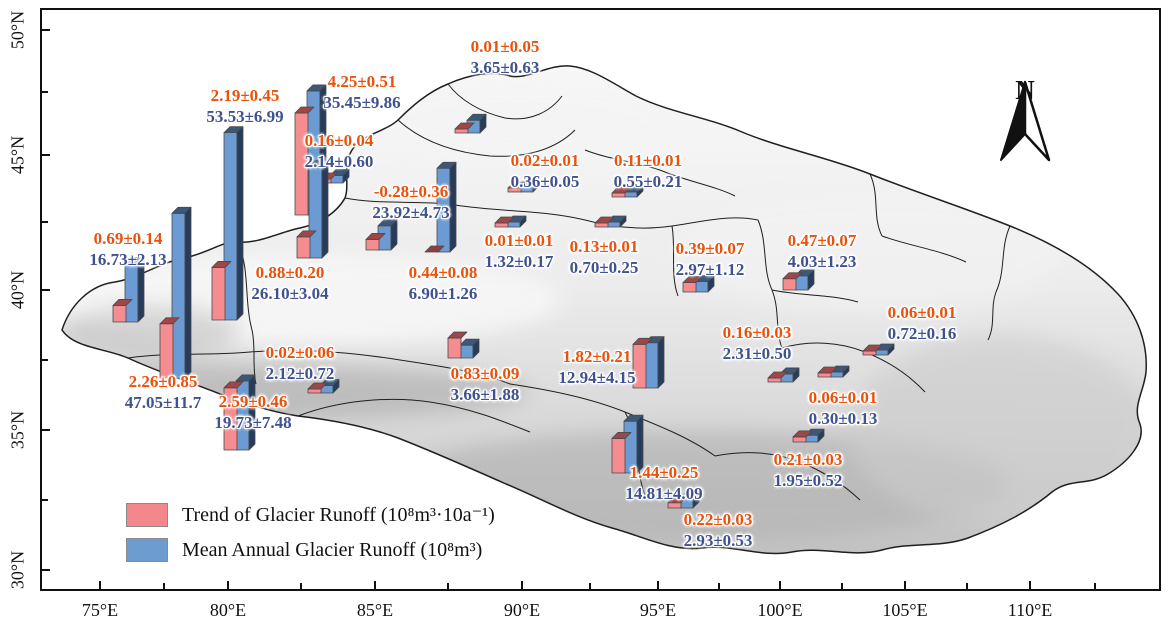 This screenshot has height=637, width=1170. Describe the element at coordinates (1030, 610) in the screenshot. I see `x-axis-tick-label: 110°E` at that location.